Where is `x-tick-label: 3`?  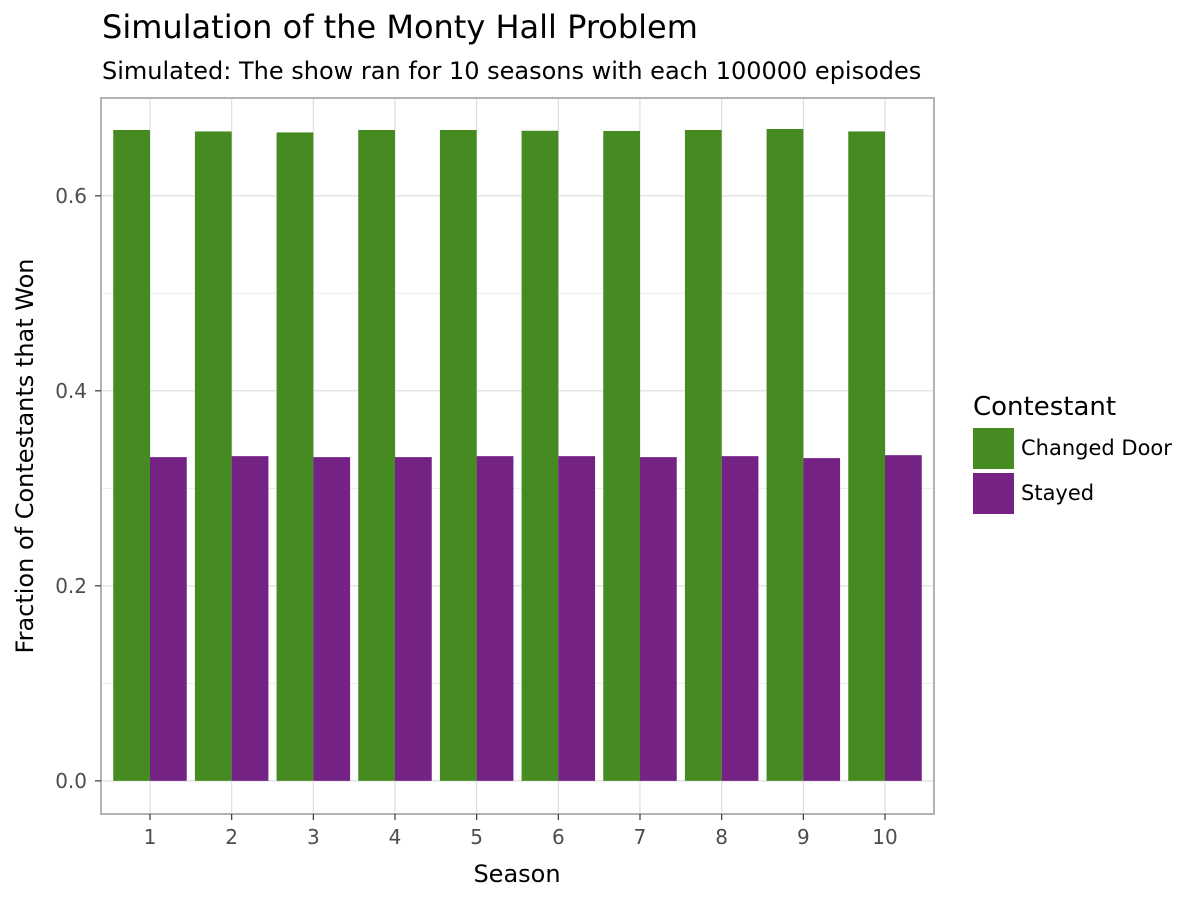 x-tick-label: 3 is located at coordinates (313, 837).